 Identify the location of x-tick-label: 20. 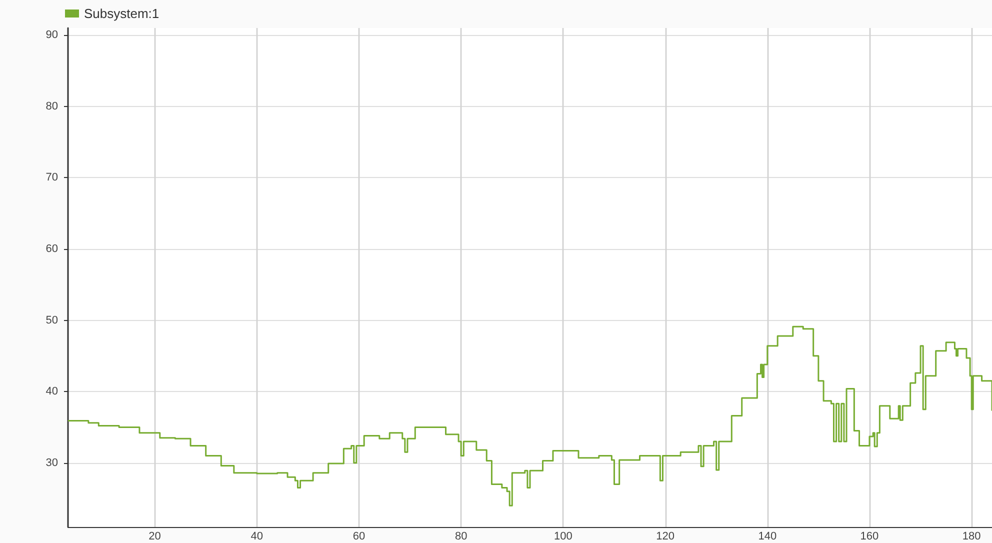
(154, 536).